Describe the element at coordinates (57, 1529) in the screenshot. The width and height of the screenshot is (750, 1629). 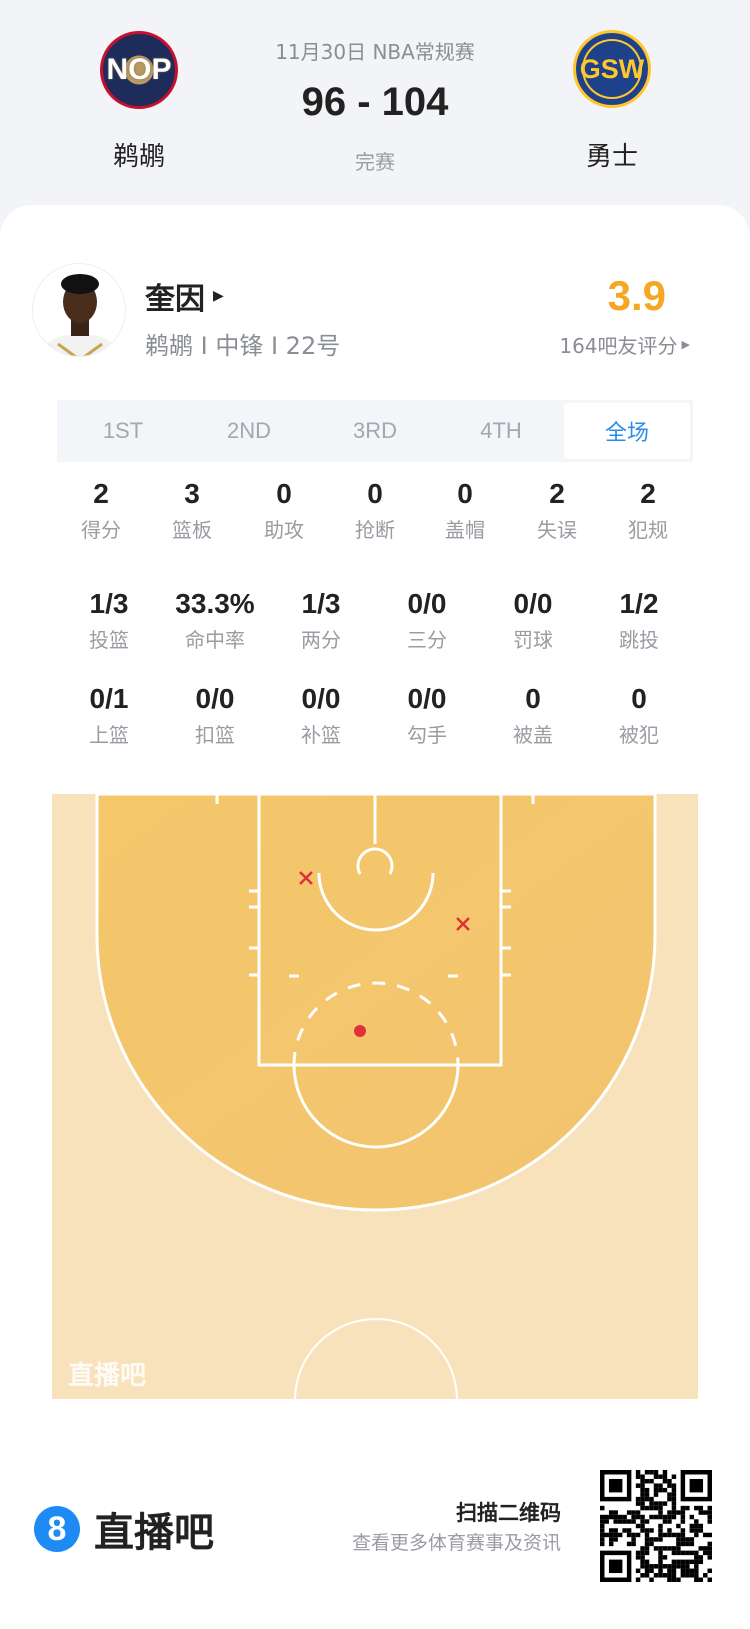
I see `brand-8-icon: 8` at that location.